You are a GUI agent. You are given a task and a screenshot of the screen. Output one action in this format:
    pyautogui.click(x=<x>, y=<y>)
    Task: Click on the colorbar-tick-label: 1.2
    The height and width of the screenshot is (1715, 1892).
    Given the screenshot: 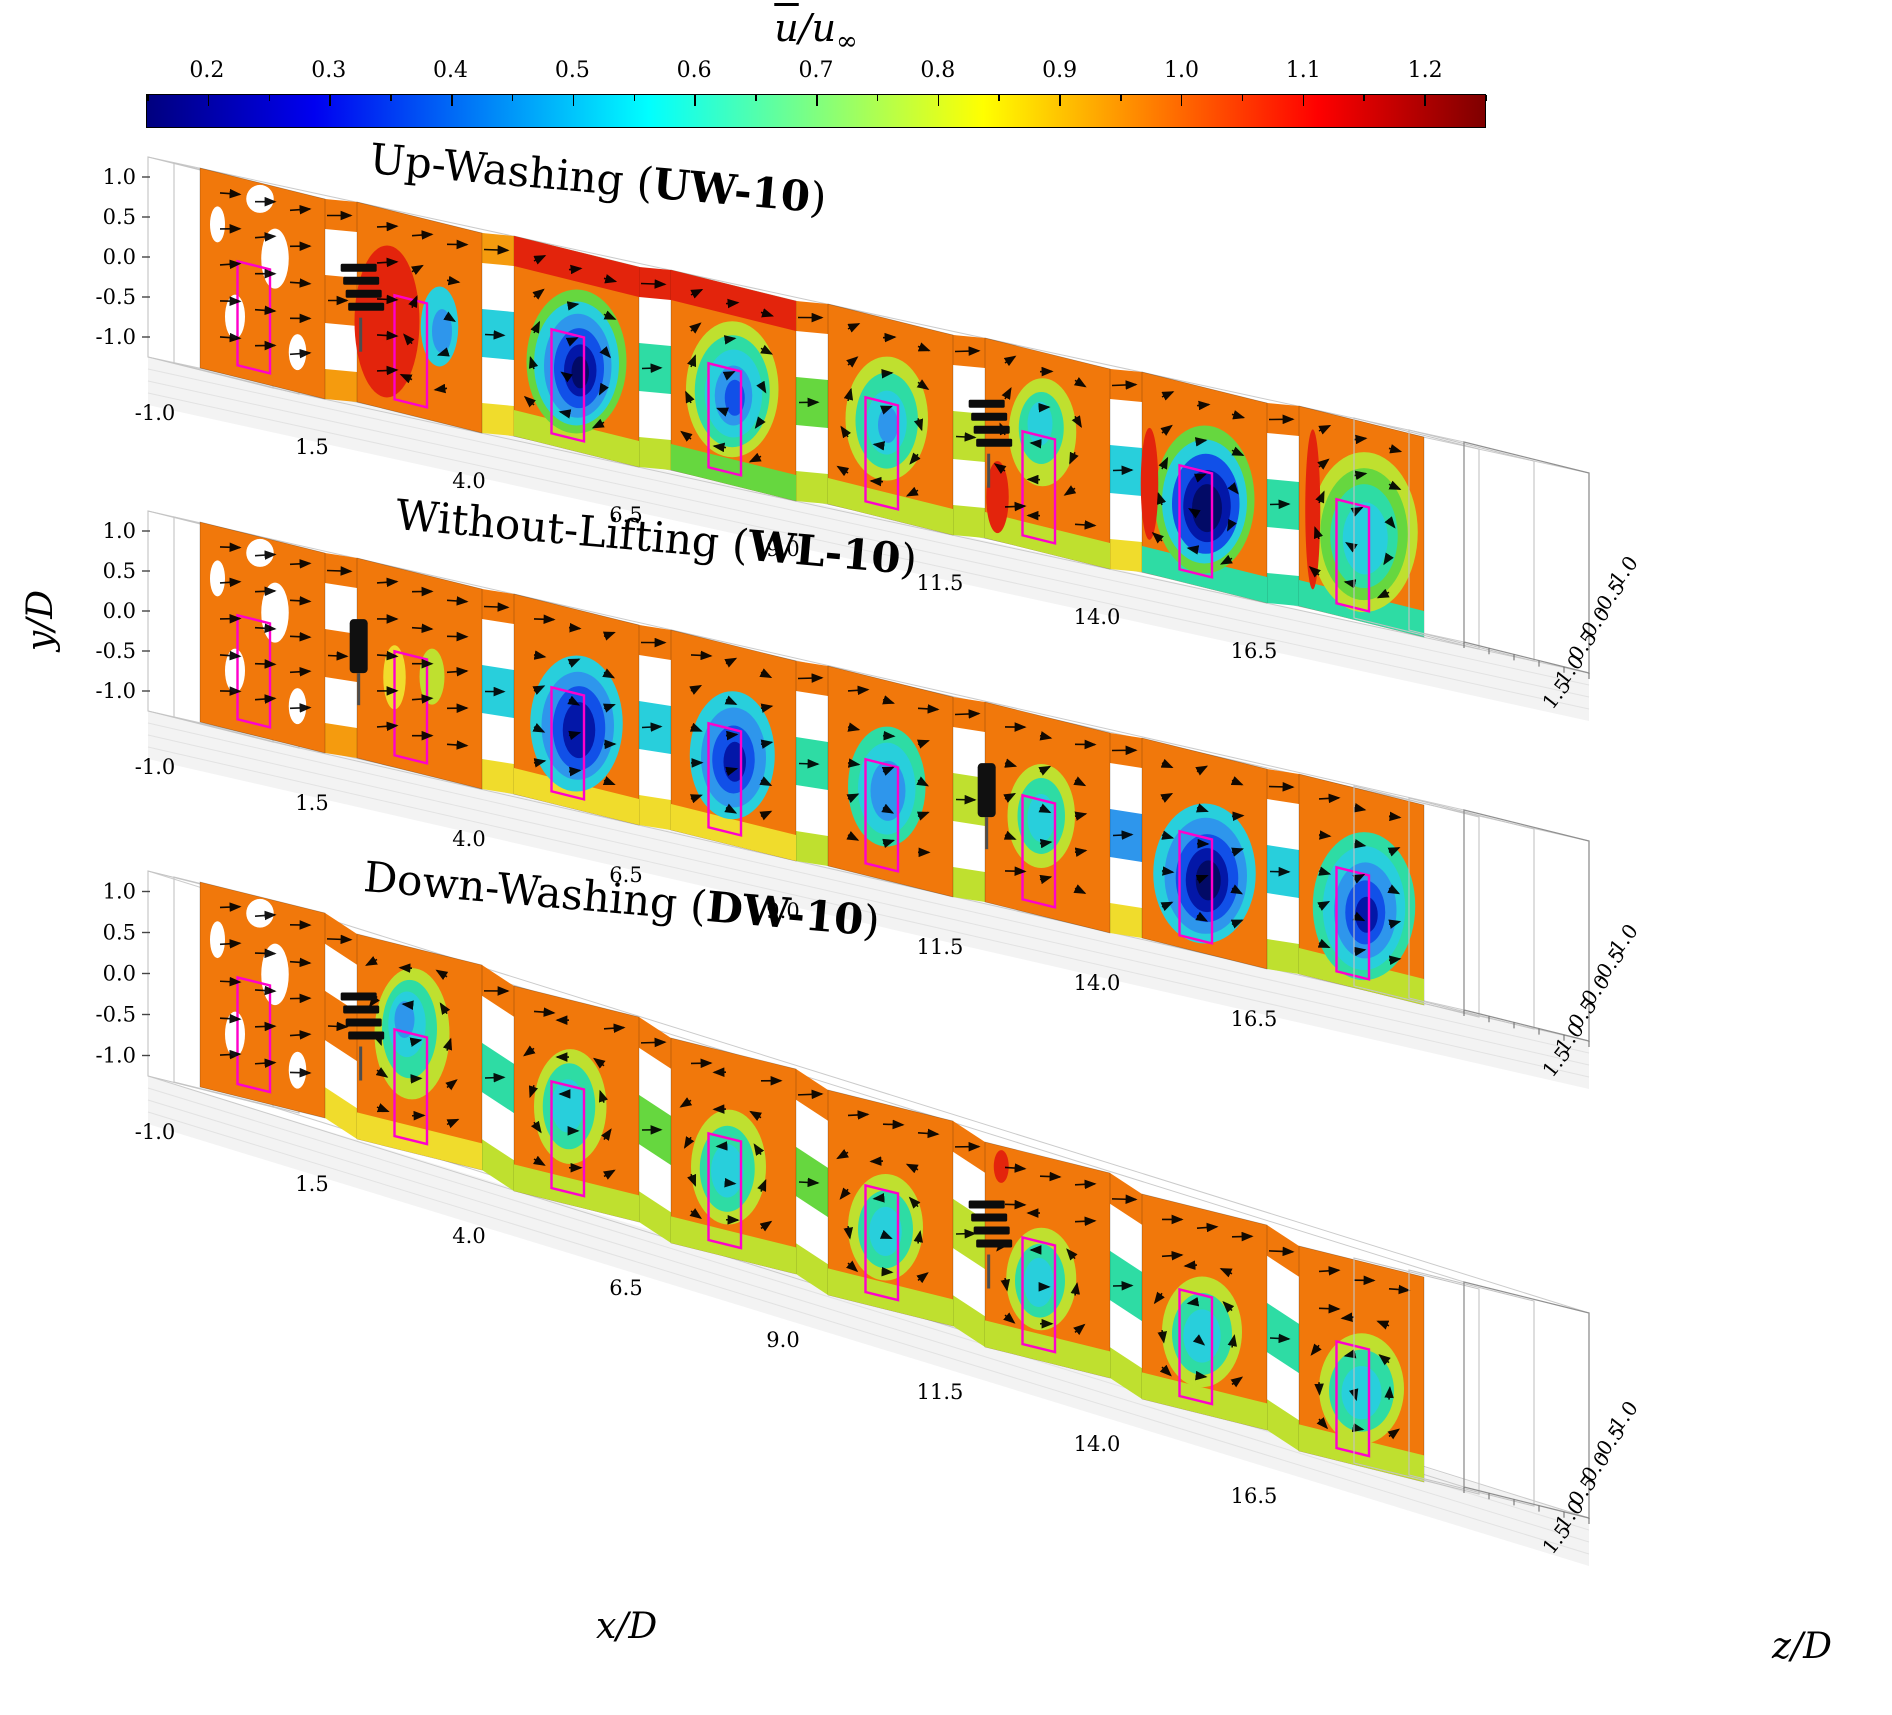 What is the action you would take?
    pyautogui.click(x=1425, y=70)
    